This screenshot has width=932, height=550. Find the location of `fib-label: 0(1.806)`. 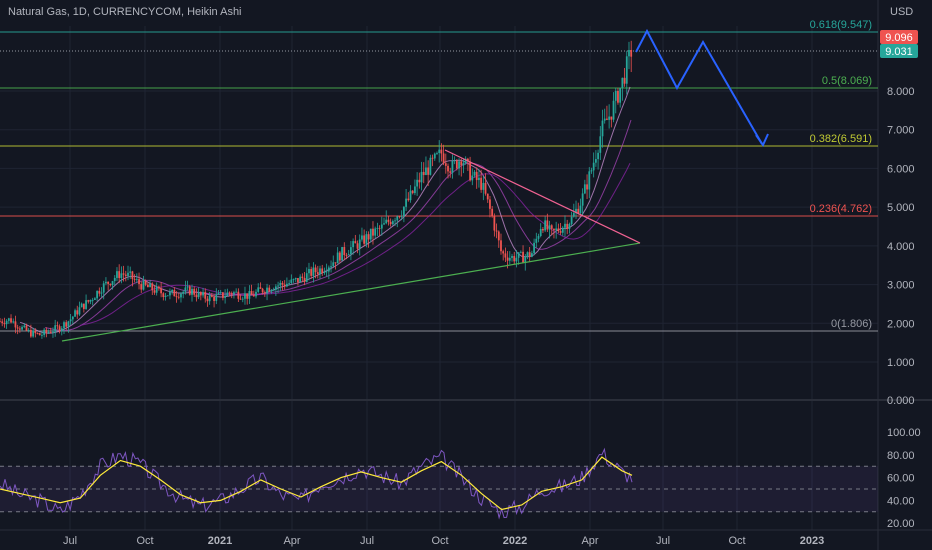

fib-label: 0(1.806) is located at coordinates (851, 324).